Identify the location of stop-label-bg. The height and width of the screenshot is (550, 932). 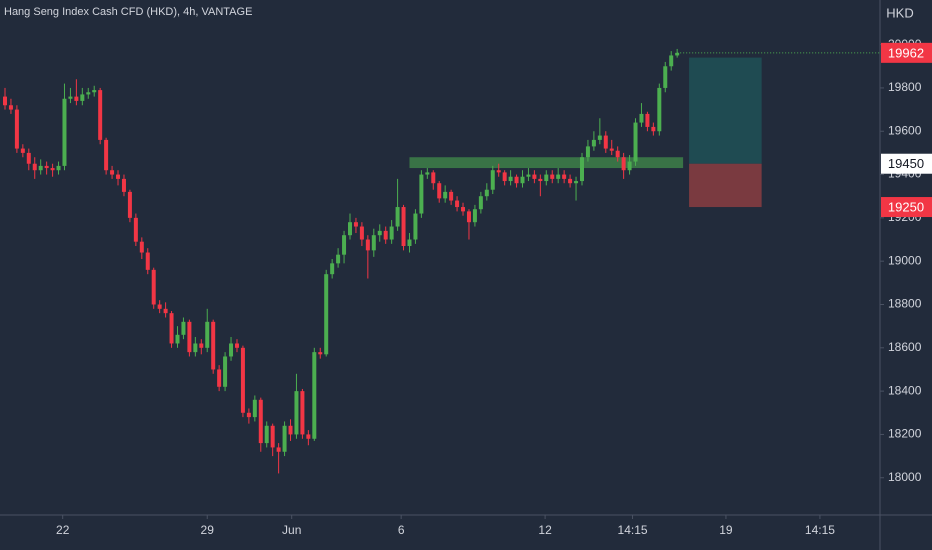
(906, 207).